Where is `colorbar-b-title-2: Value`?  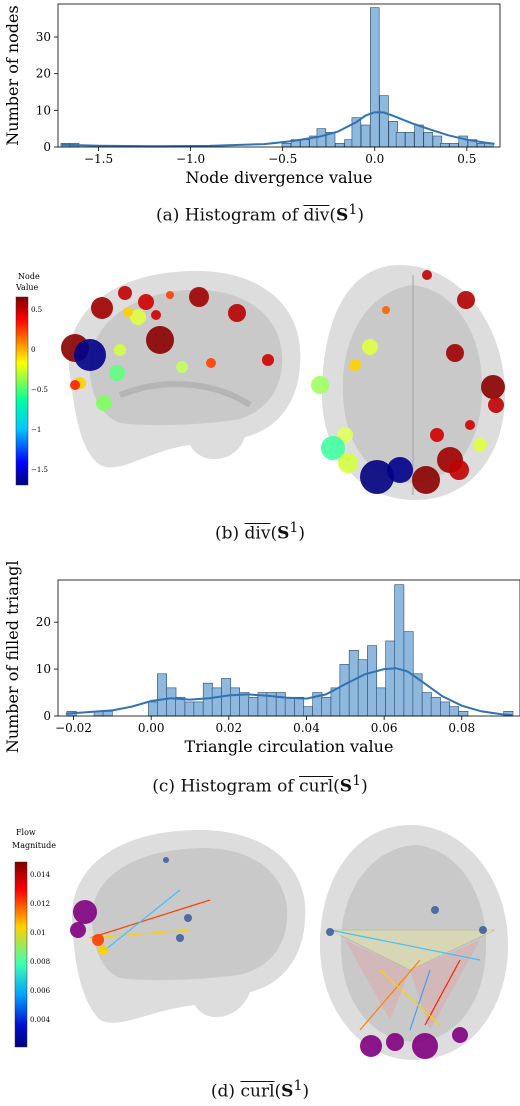
colorbar-b-title-2: Value is located at coordinates (27, 287).